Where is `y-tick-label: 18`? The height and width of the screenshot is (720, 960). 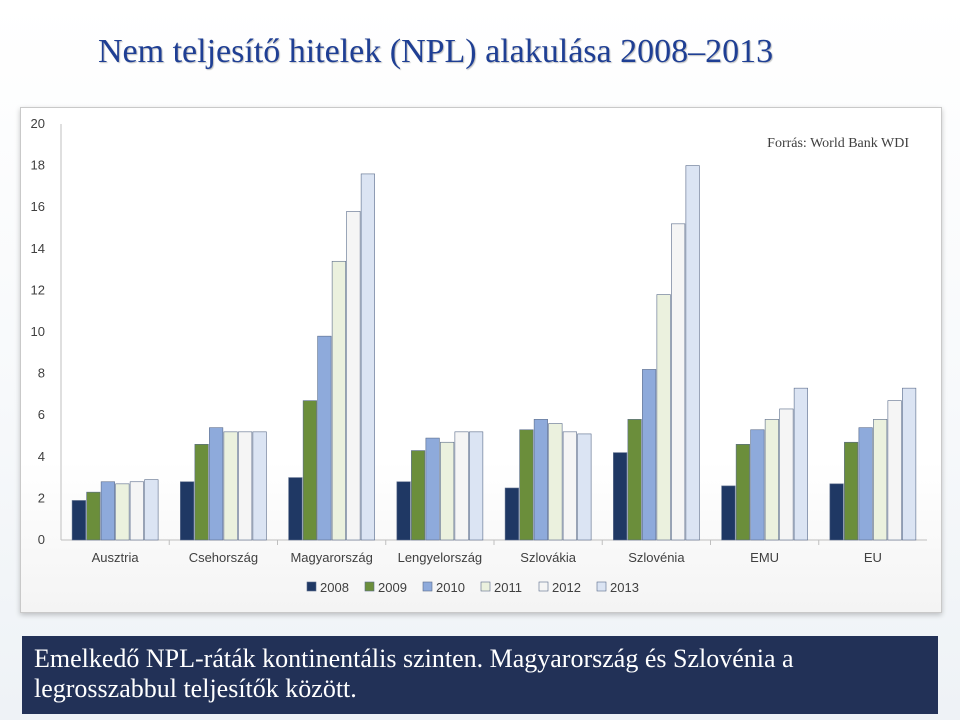 y-tick-label: 18 is located at coordinates (38, 165).